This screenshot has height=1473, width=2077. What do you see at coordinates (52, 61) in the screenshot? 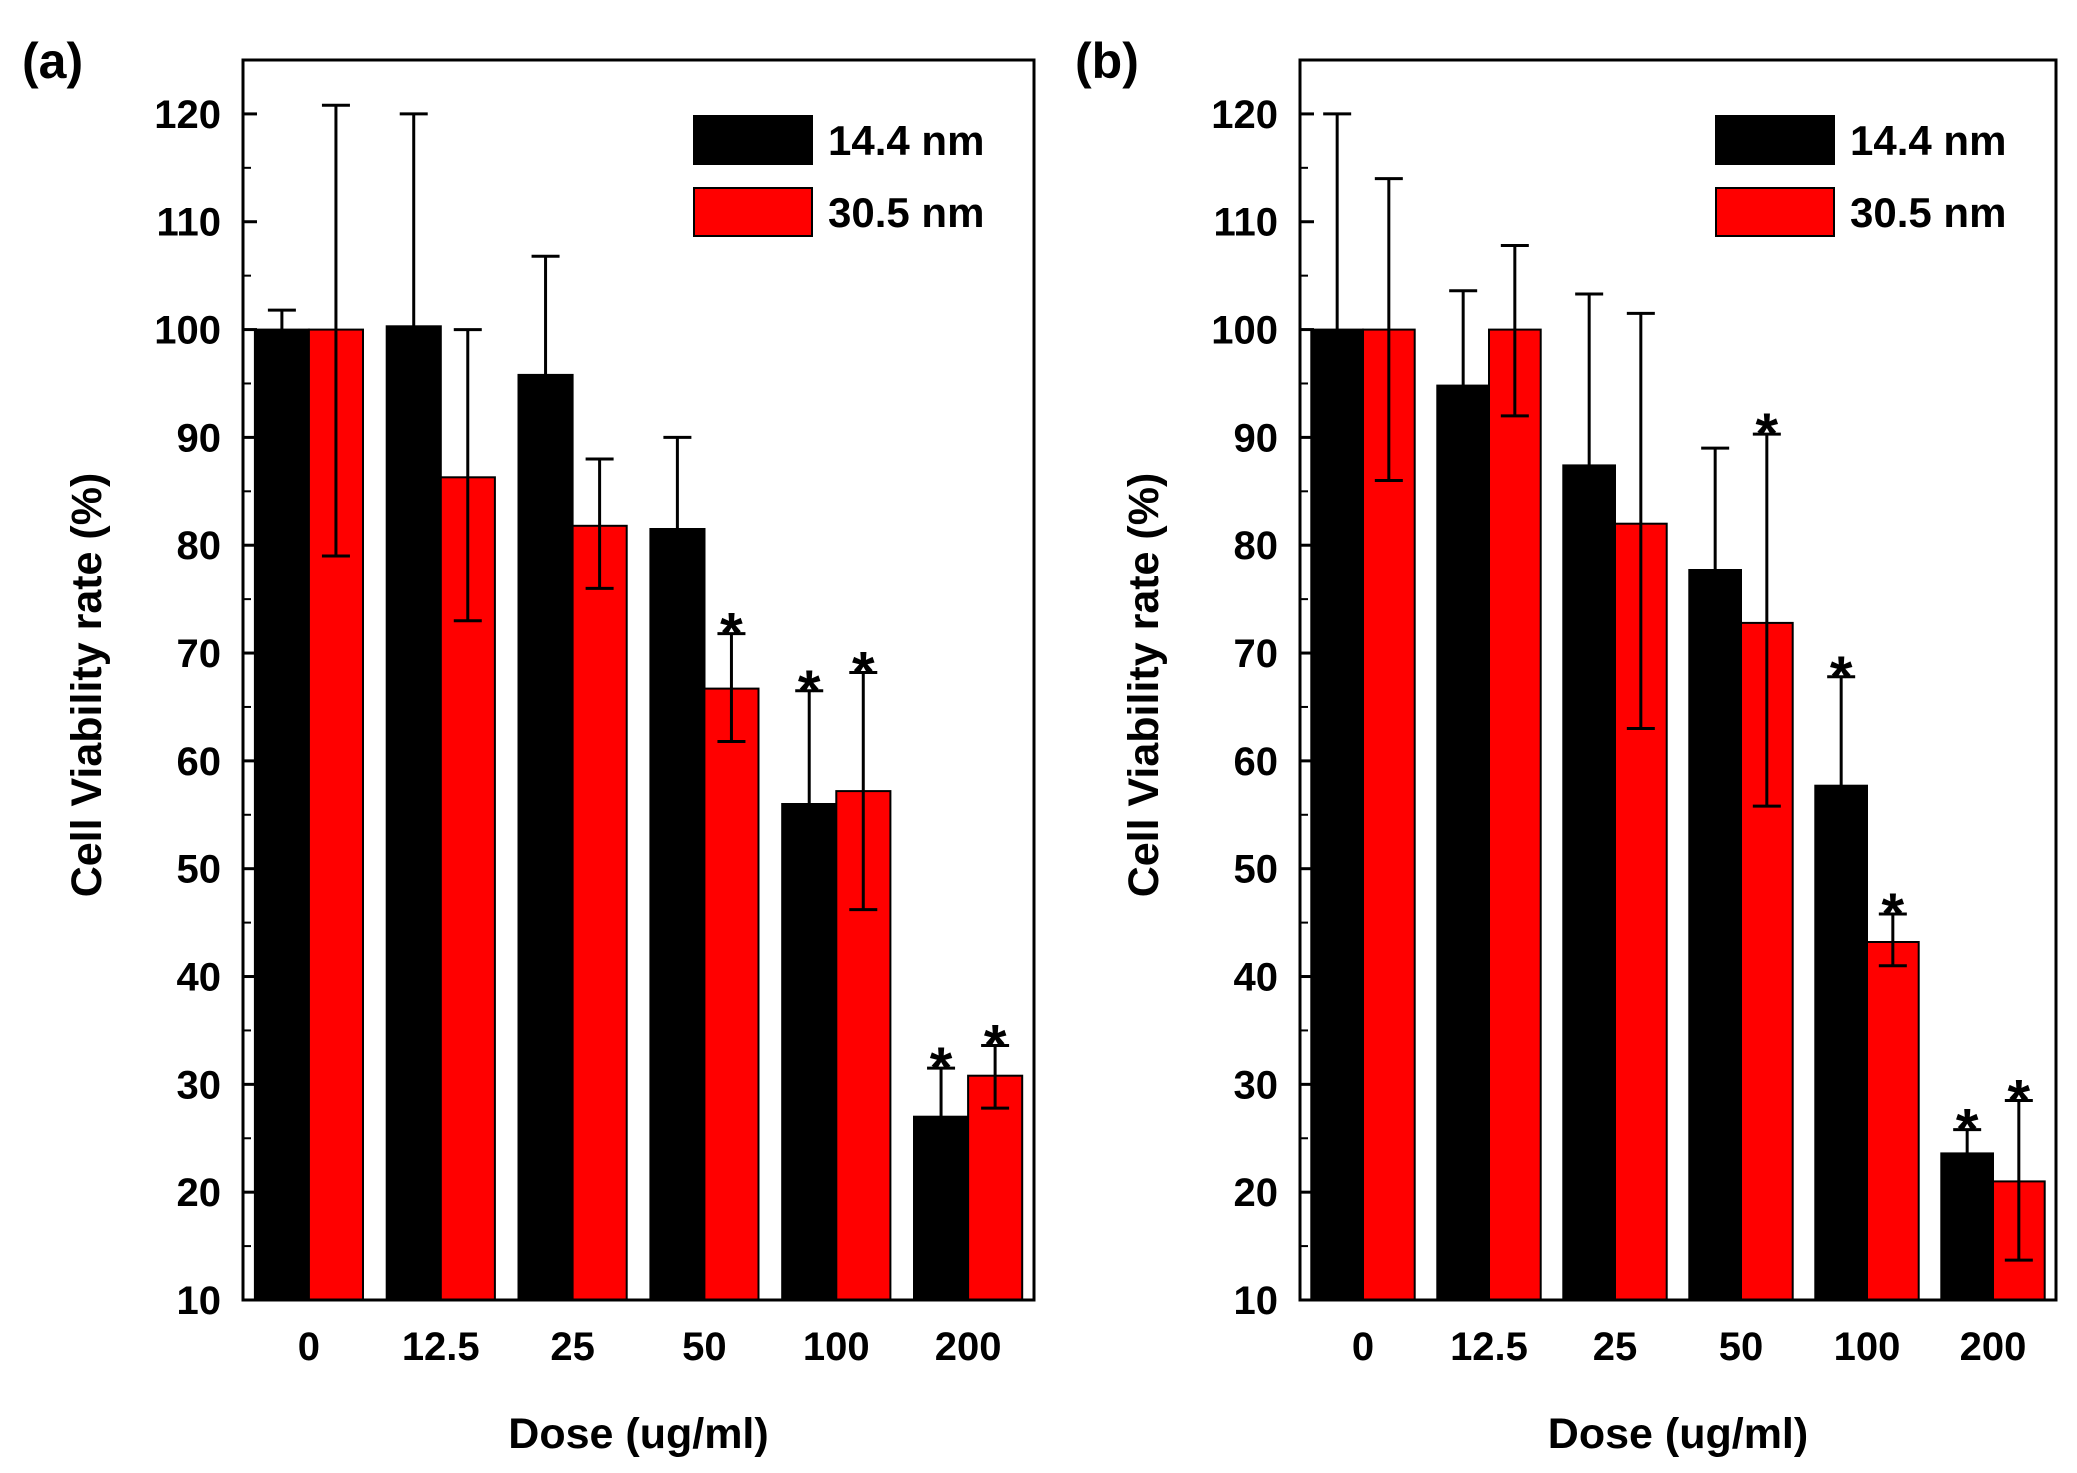
I see `panel-label: (a)` at bounding box center [52, 61].